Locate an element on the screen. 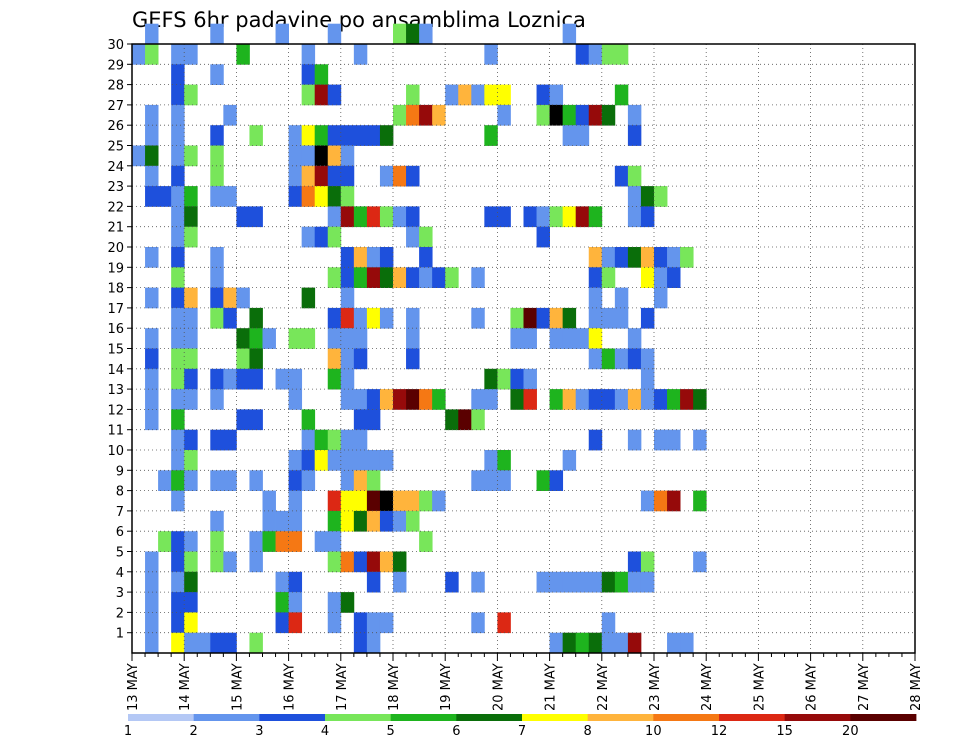 The height and width of the screenshot is (742, 960). x-tick-label: 21 MAY is located at coordinates (551, 687).